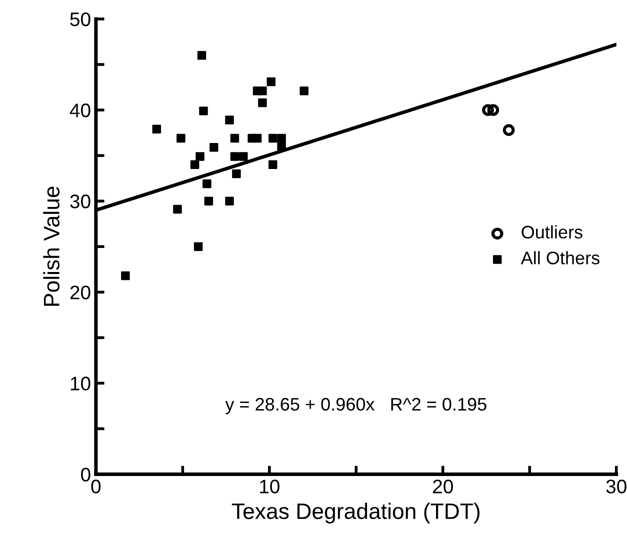 This screenshot has height=542, width=627. Describe the element at coordinates (80, 201) in the screenshot. I see `y-tick-label: 30` at that location.